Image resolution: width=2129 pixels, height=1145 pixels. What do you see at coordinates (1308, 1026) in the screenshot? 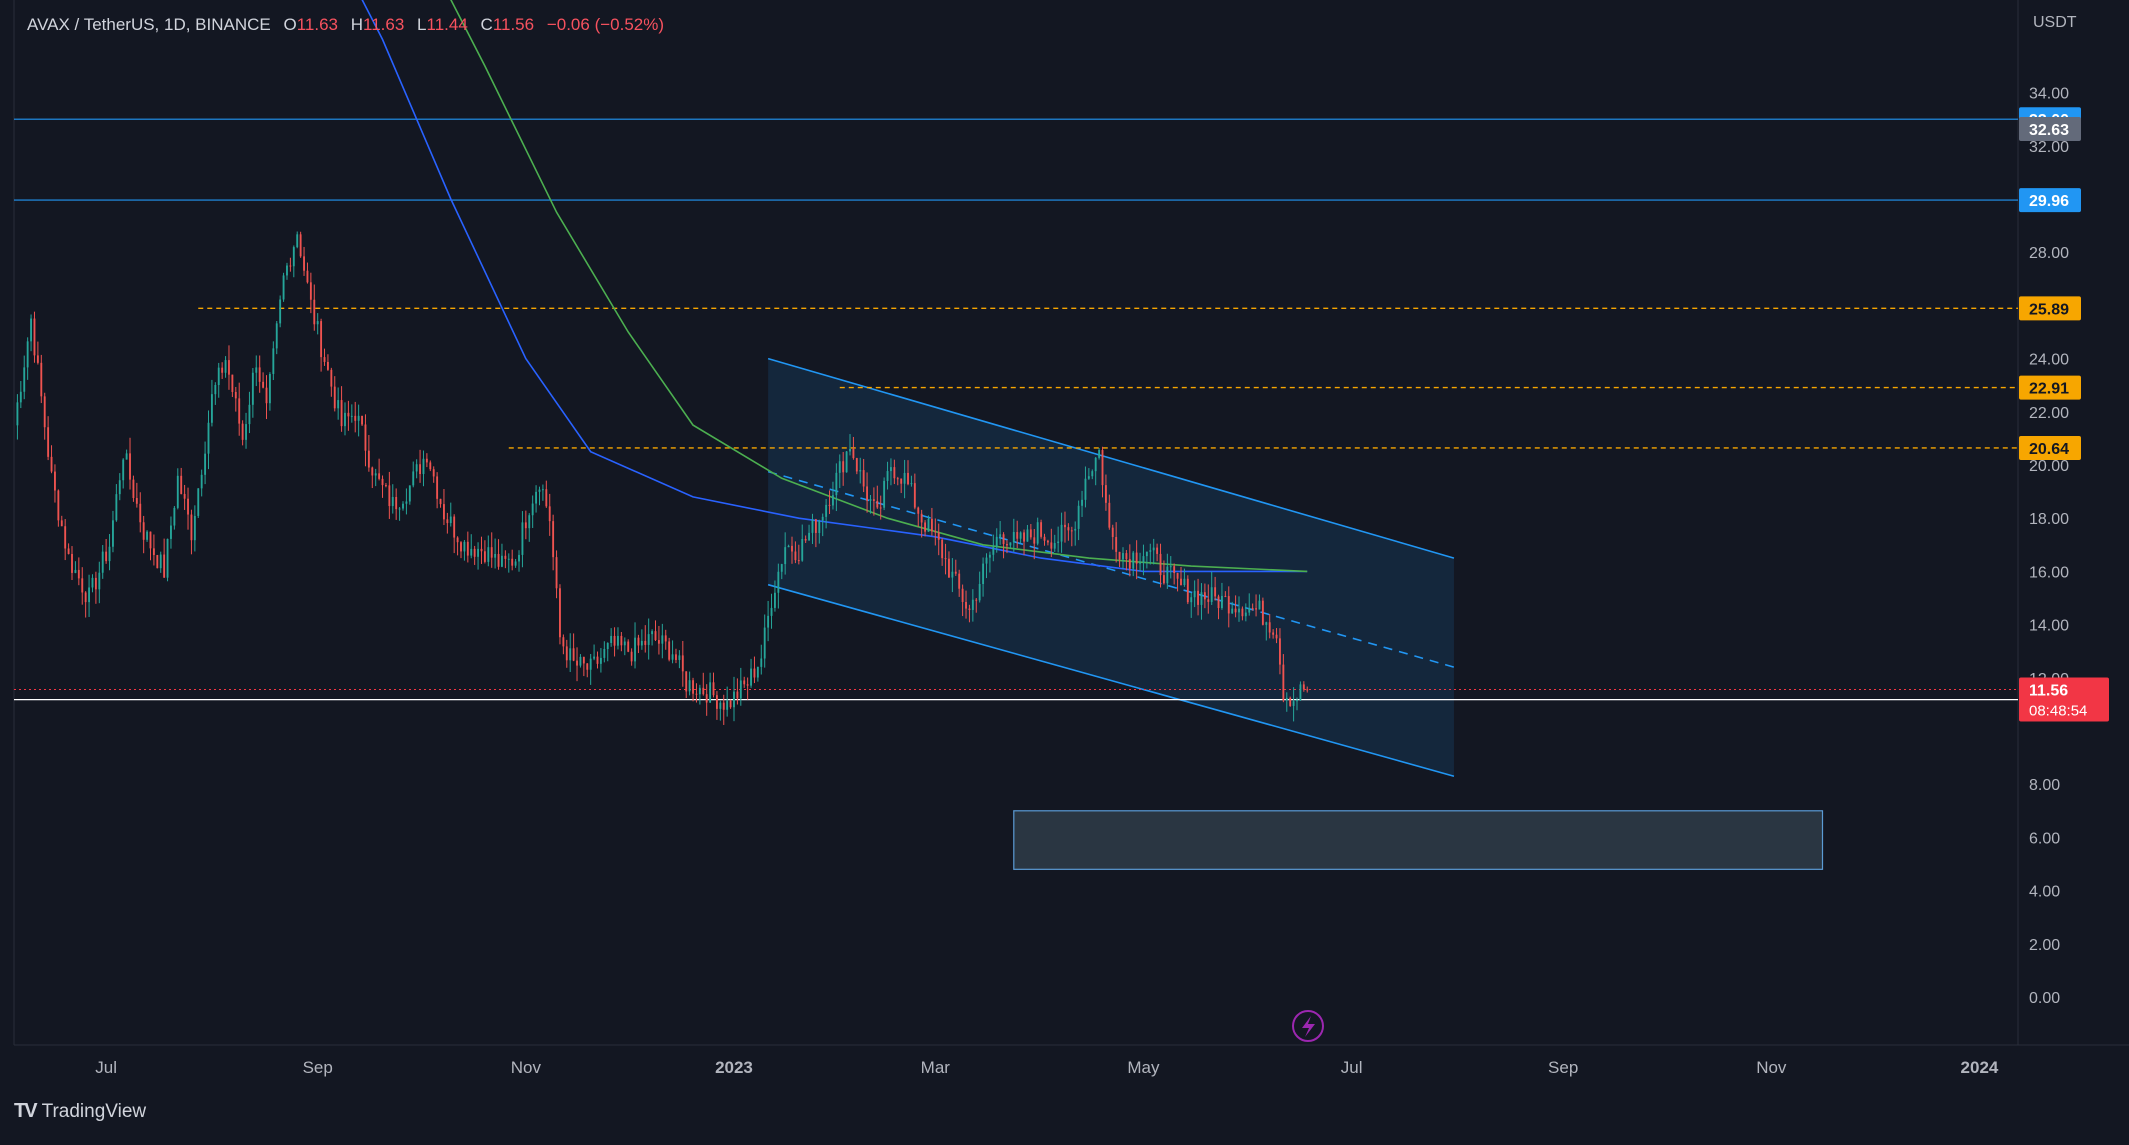
I see `lightning-icon` at bounding box center [1308, 1026].